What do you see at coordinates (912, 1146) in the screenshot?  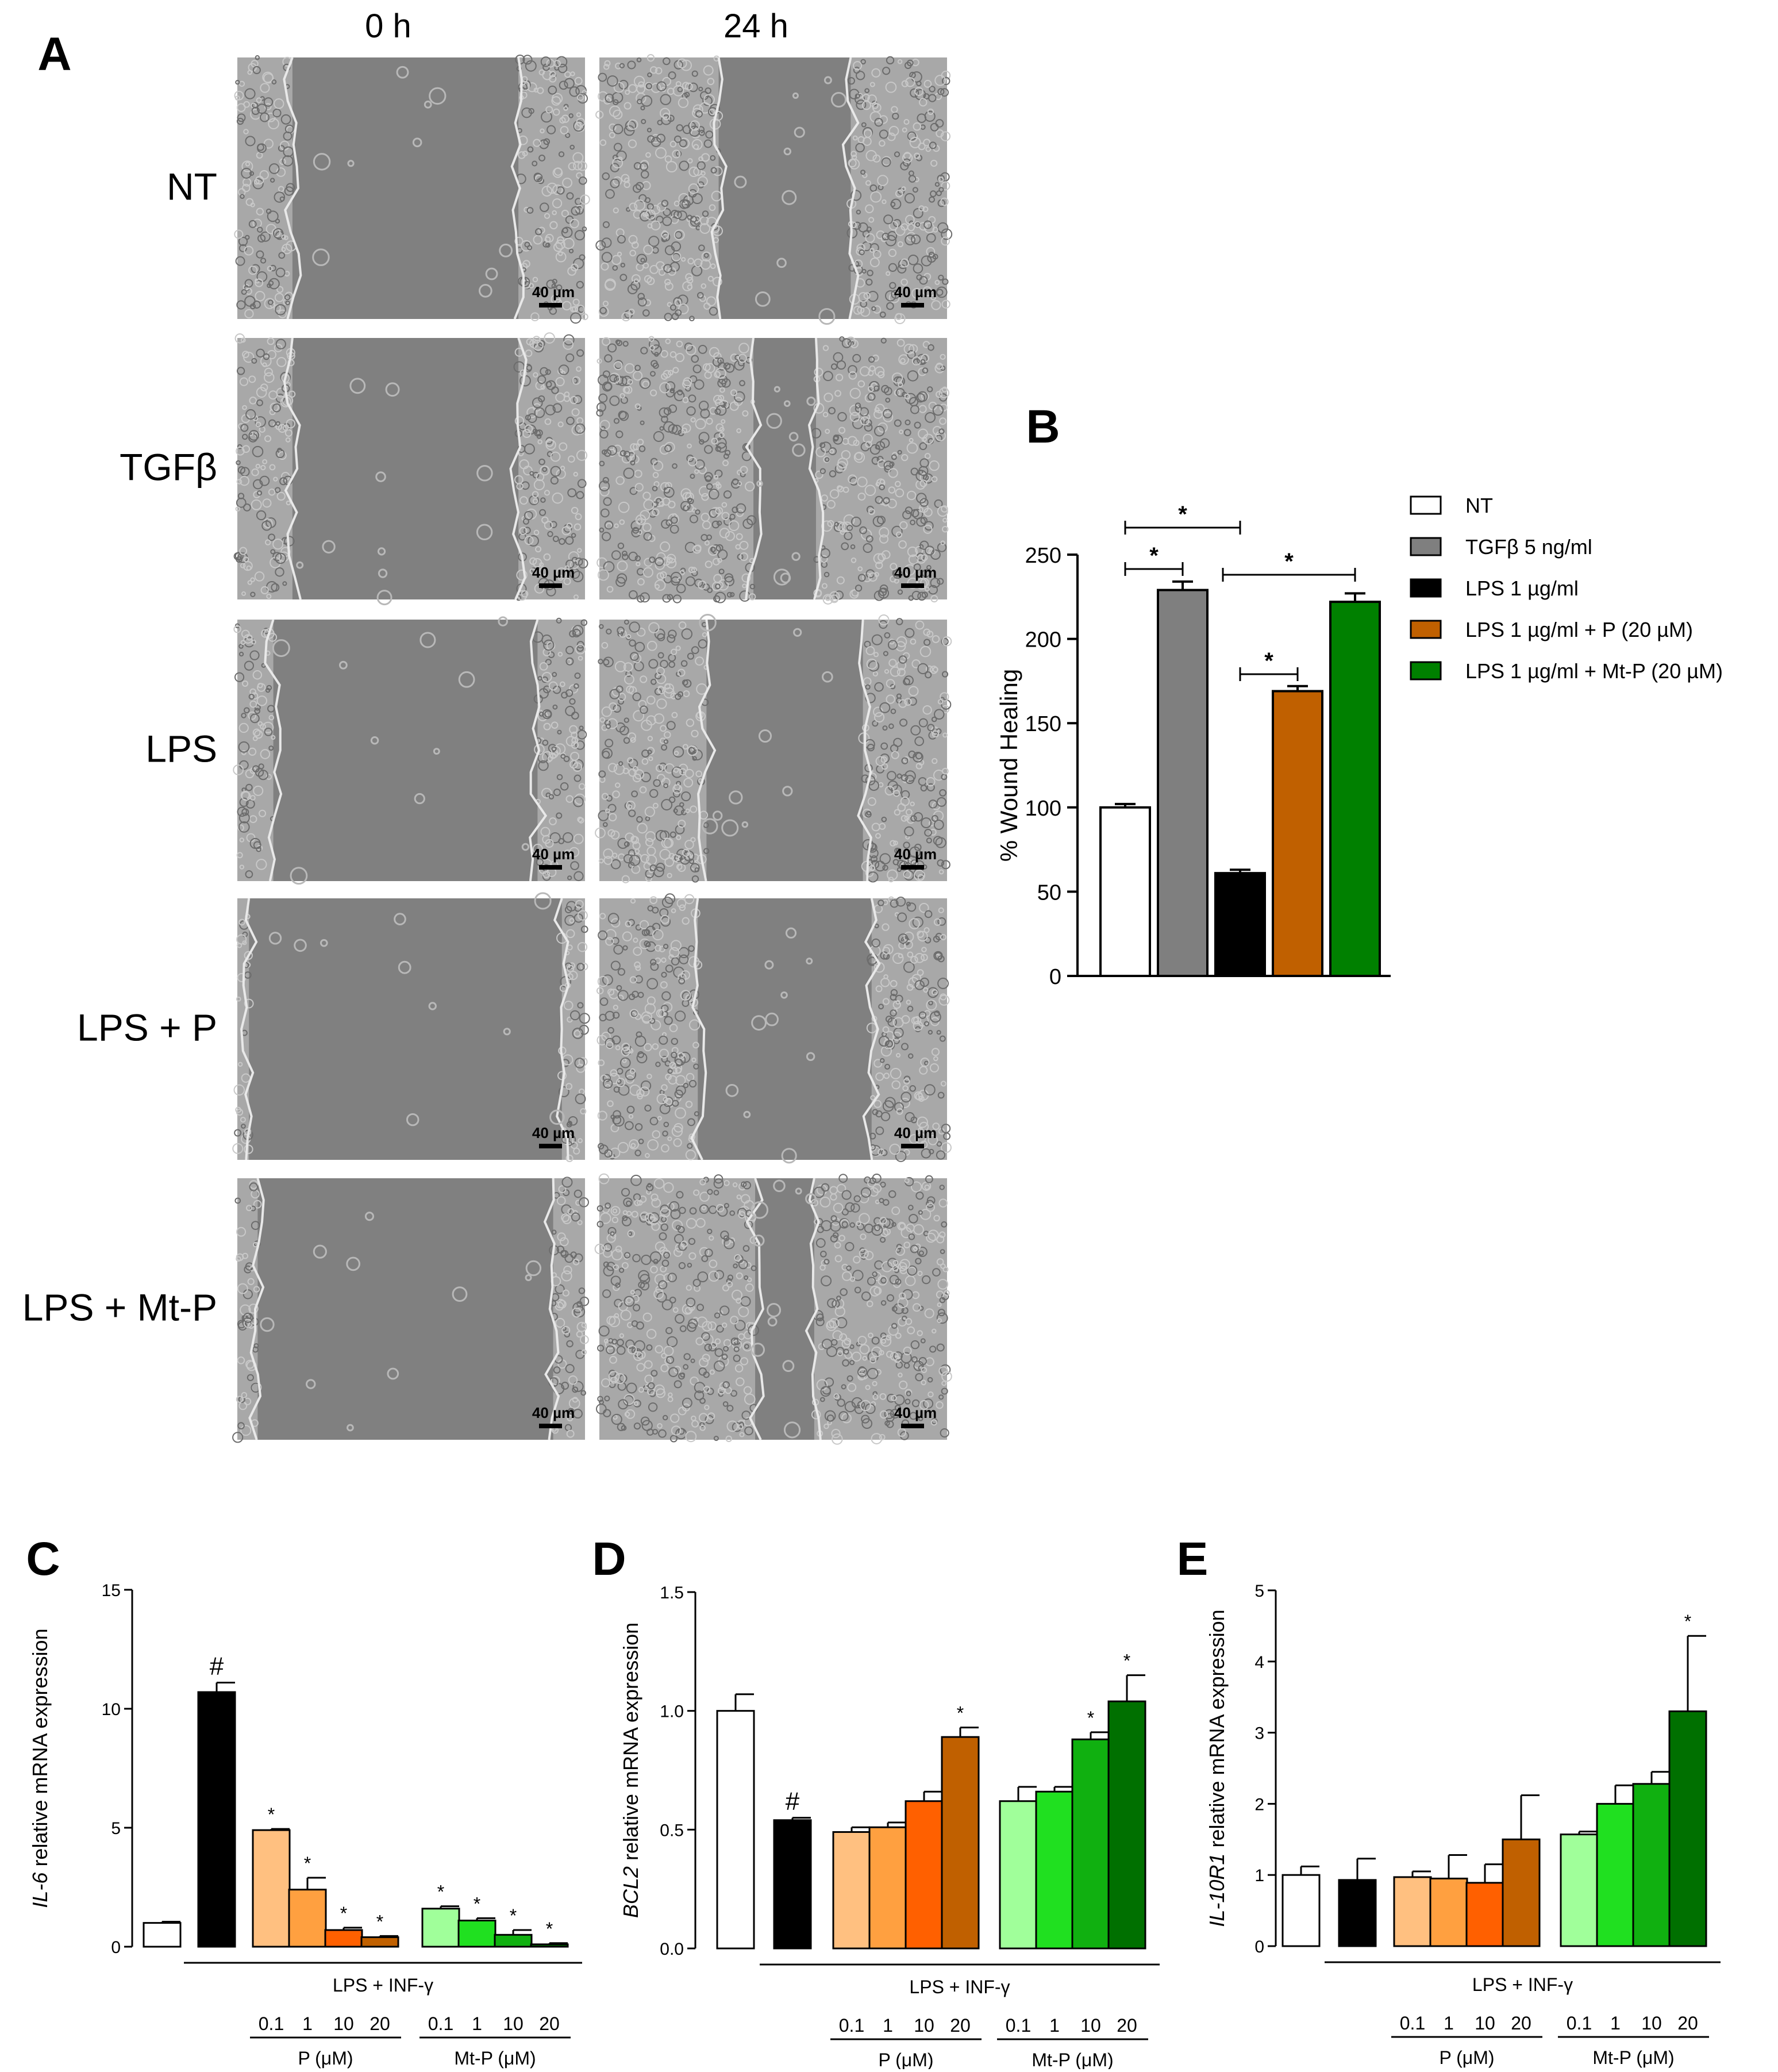 I see `scale-bar` at bounding box center [912, 1146].